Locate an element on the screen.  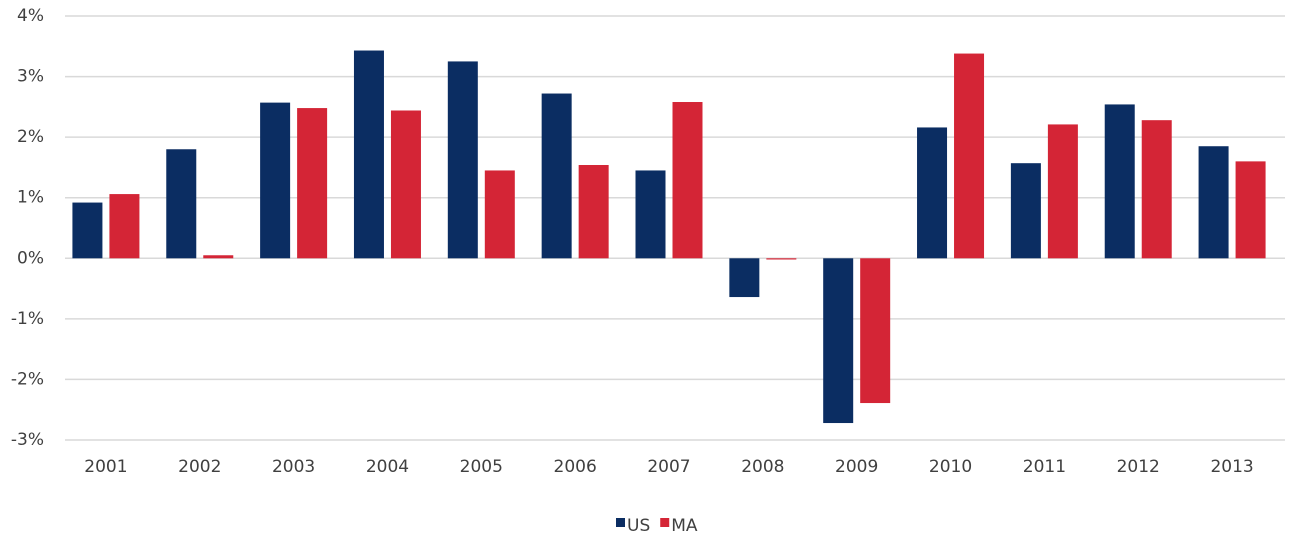
x-tick-label: 2011 is located at coordinates (1044, 467).